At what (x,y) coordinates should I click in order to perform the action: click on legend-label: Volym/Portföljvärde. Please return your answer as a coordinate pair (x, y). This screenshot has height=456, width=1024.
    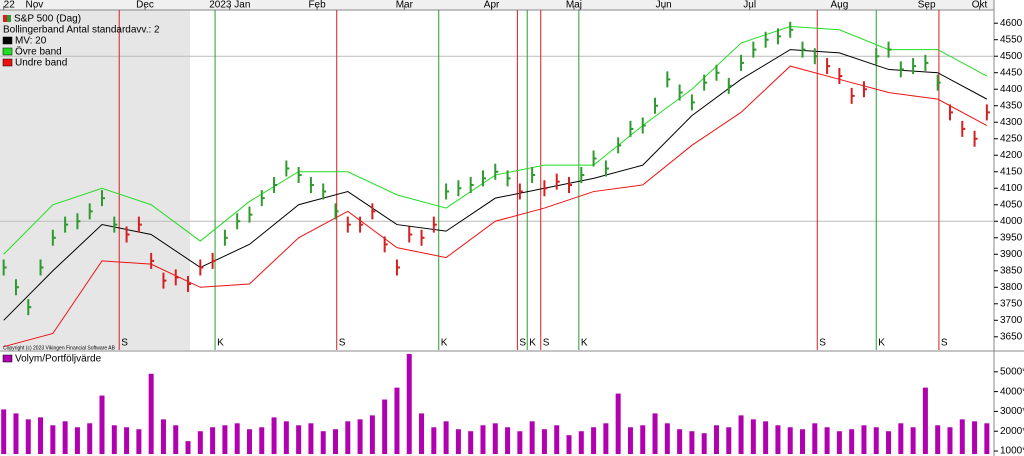
    Looking at the image, I should click on (58, 359).